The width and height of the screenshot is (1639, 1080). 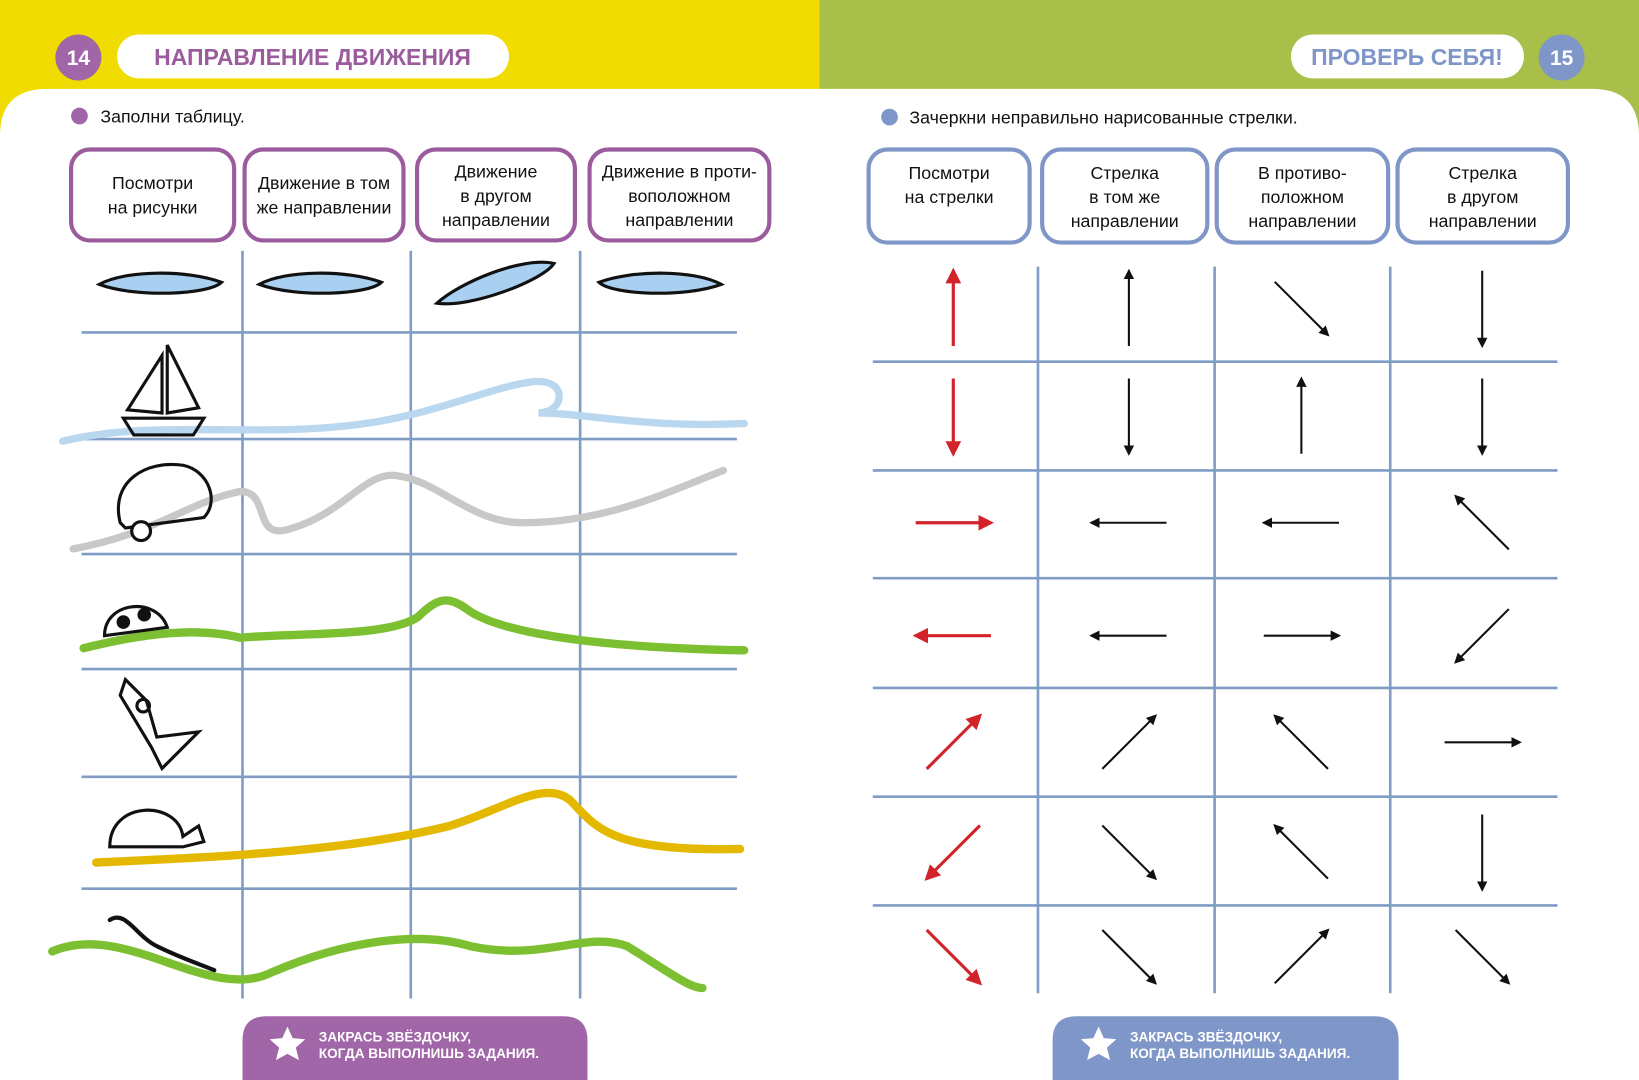 What do you see at coordinates (496, 172) in the screenshot?
I see `column-header-text: Движение` at bounding box center [496, 172].